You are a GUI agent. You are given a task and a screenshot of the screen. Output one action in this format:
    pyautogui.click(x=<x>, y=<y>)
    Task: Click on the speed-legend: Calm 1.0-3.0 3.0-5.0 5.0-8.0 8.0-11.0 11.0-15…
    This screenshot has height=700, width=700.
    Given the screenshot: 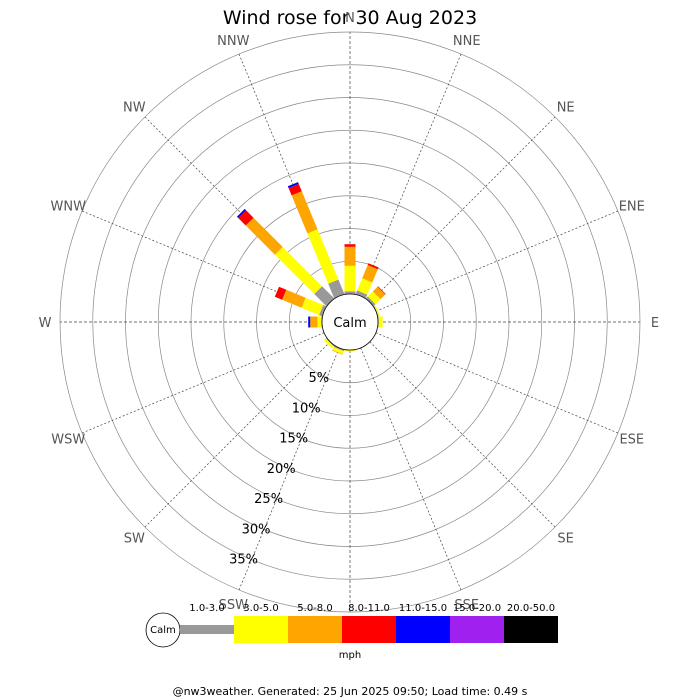 What is the action you would take?
    pyautogui.click(x=351, y=632)
    